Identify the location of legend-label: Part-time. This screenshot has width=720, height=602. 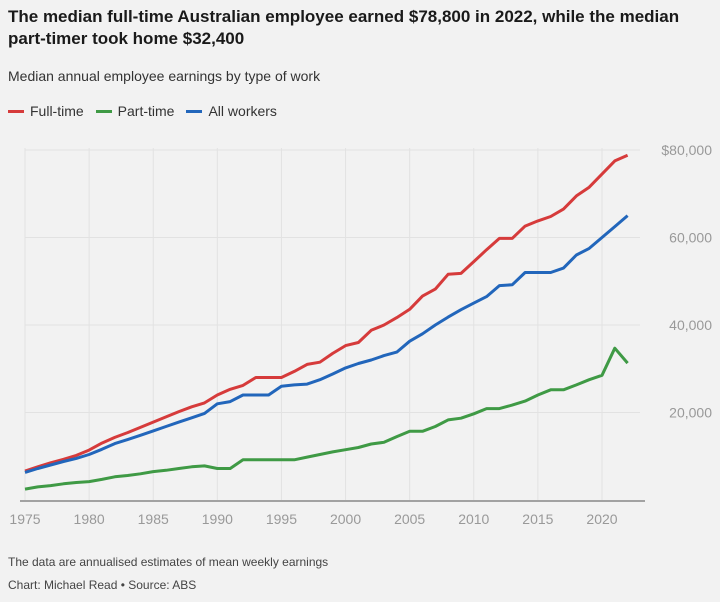
(146, 111).